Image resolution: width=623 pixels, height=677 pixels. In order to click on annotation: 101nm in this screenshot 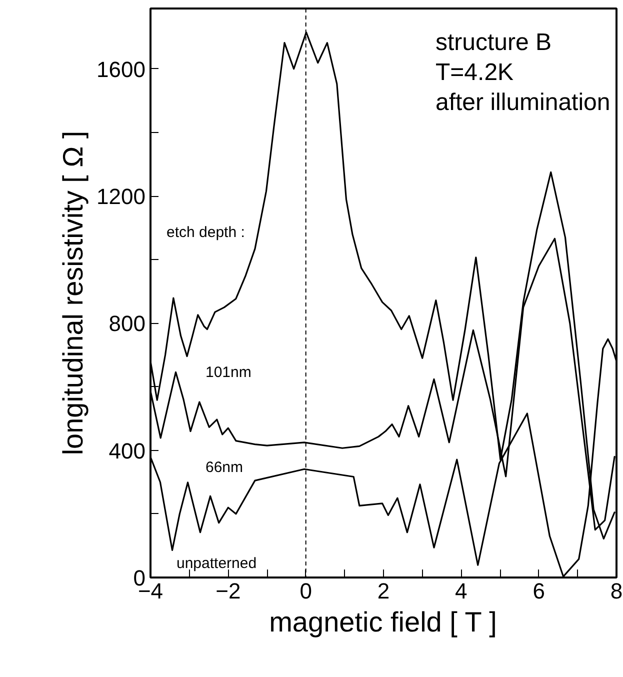, I will do `click(229, 372)`.